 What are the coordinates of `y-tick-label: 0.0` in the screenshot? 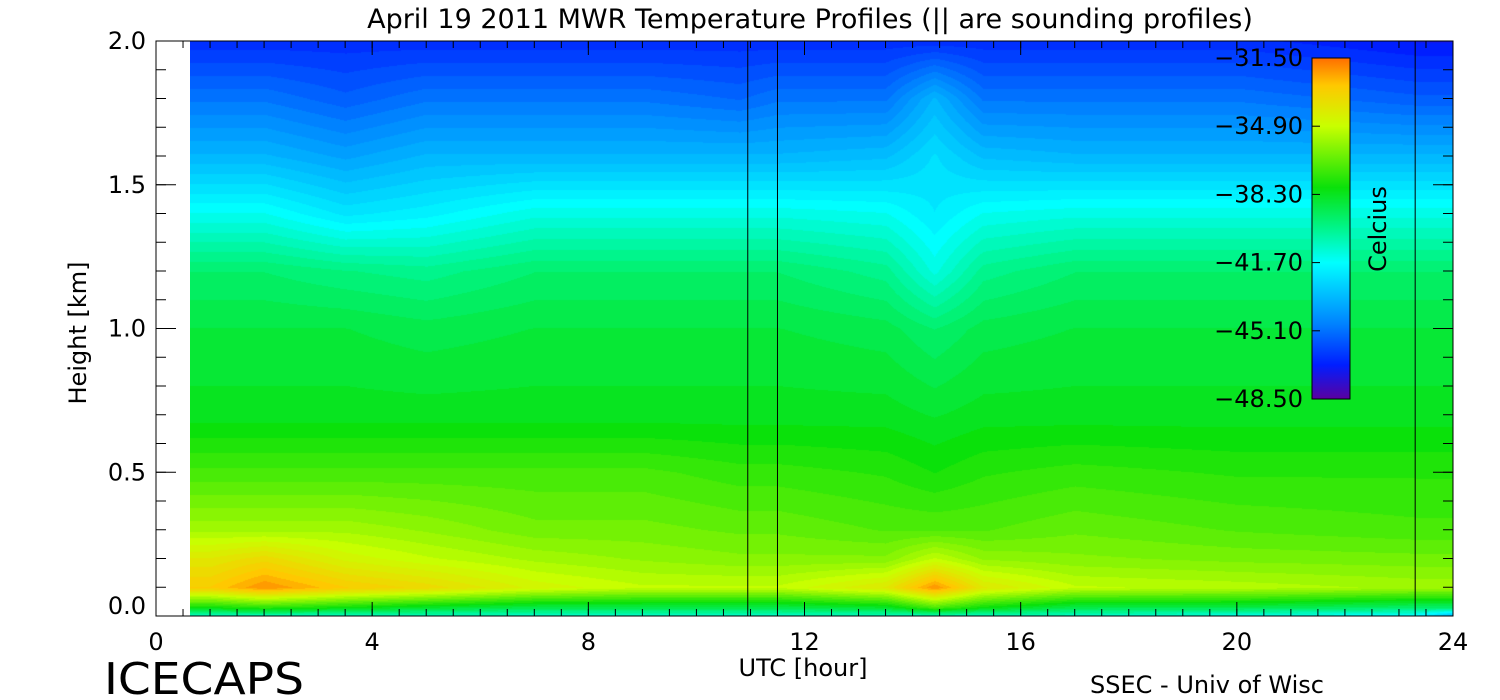 It's located at (127, 606).